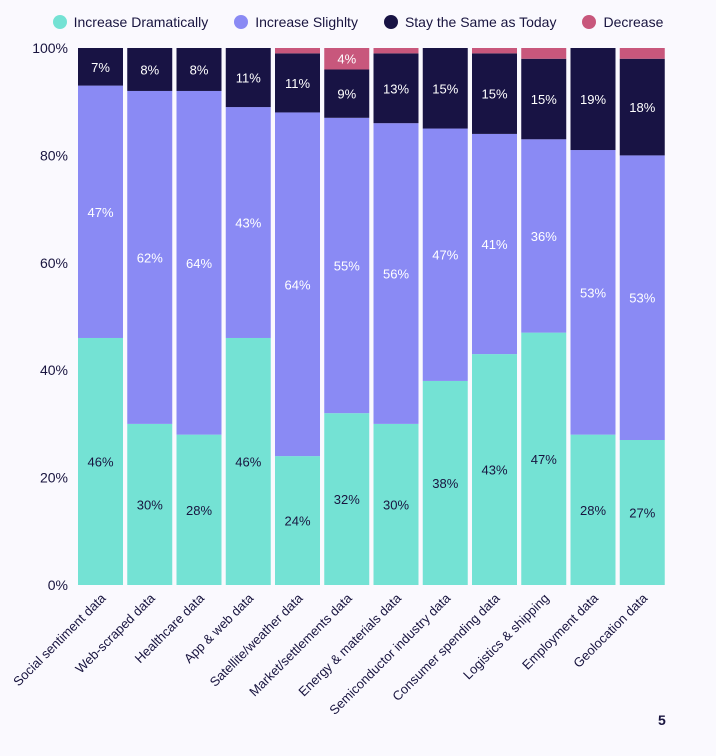 This screenshot has width=716, height=756. Describe the element at coordinates (50, 48) in the screenshot. I see `y-tick-label: 100%` at that location.